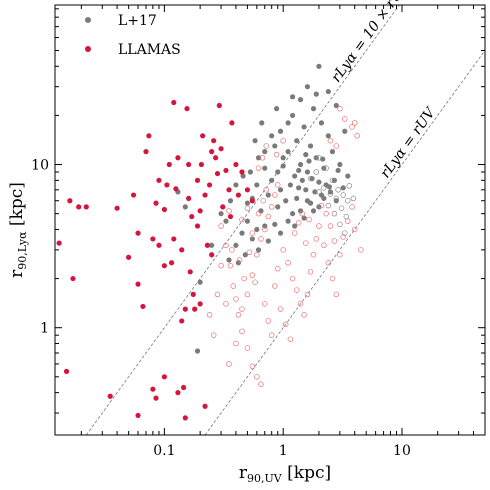 The width and height of the screenshot is (490, 490). I want to click on x-tick-label: 1, so click(283, 451).